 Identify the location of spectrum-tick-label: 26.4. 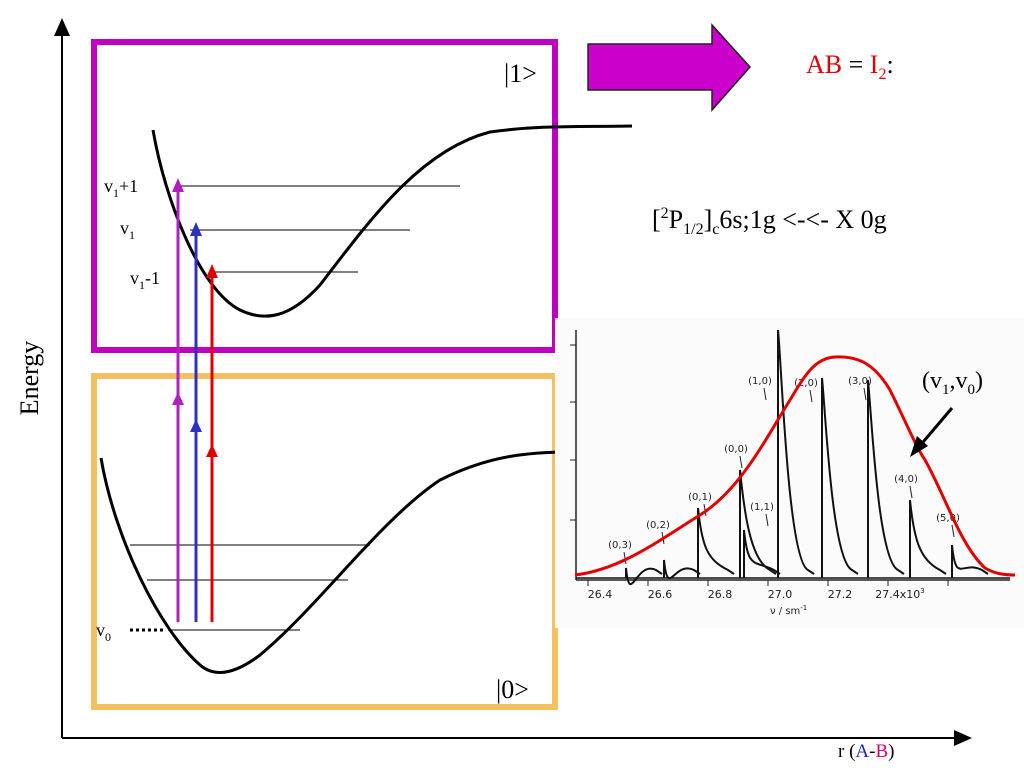
(600, 594).